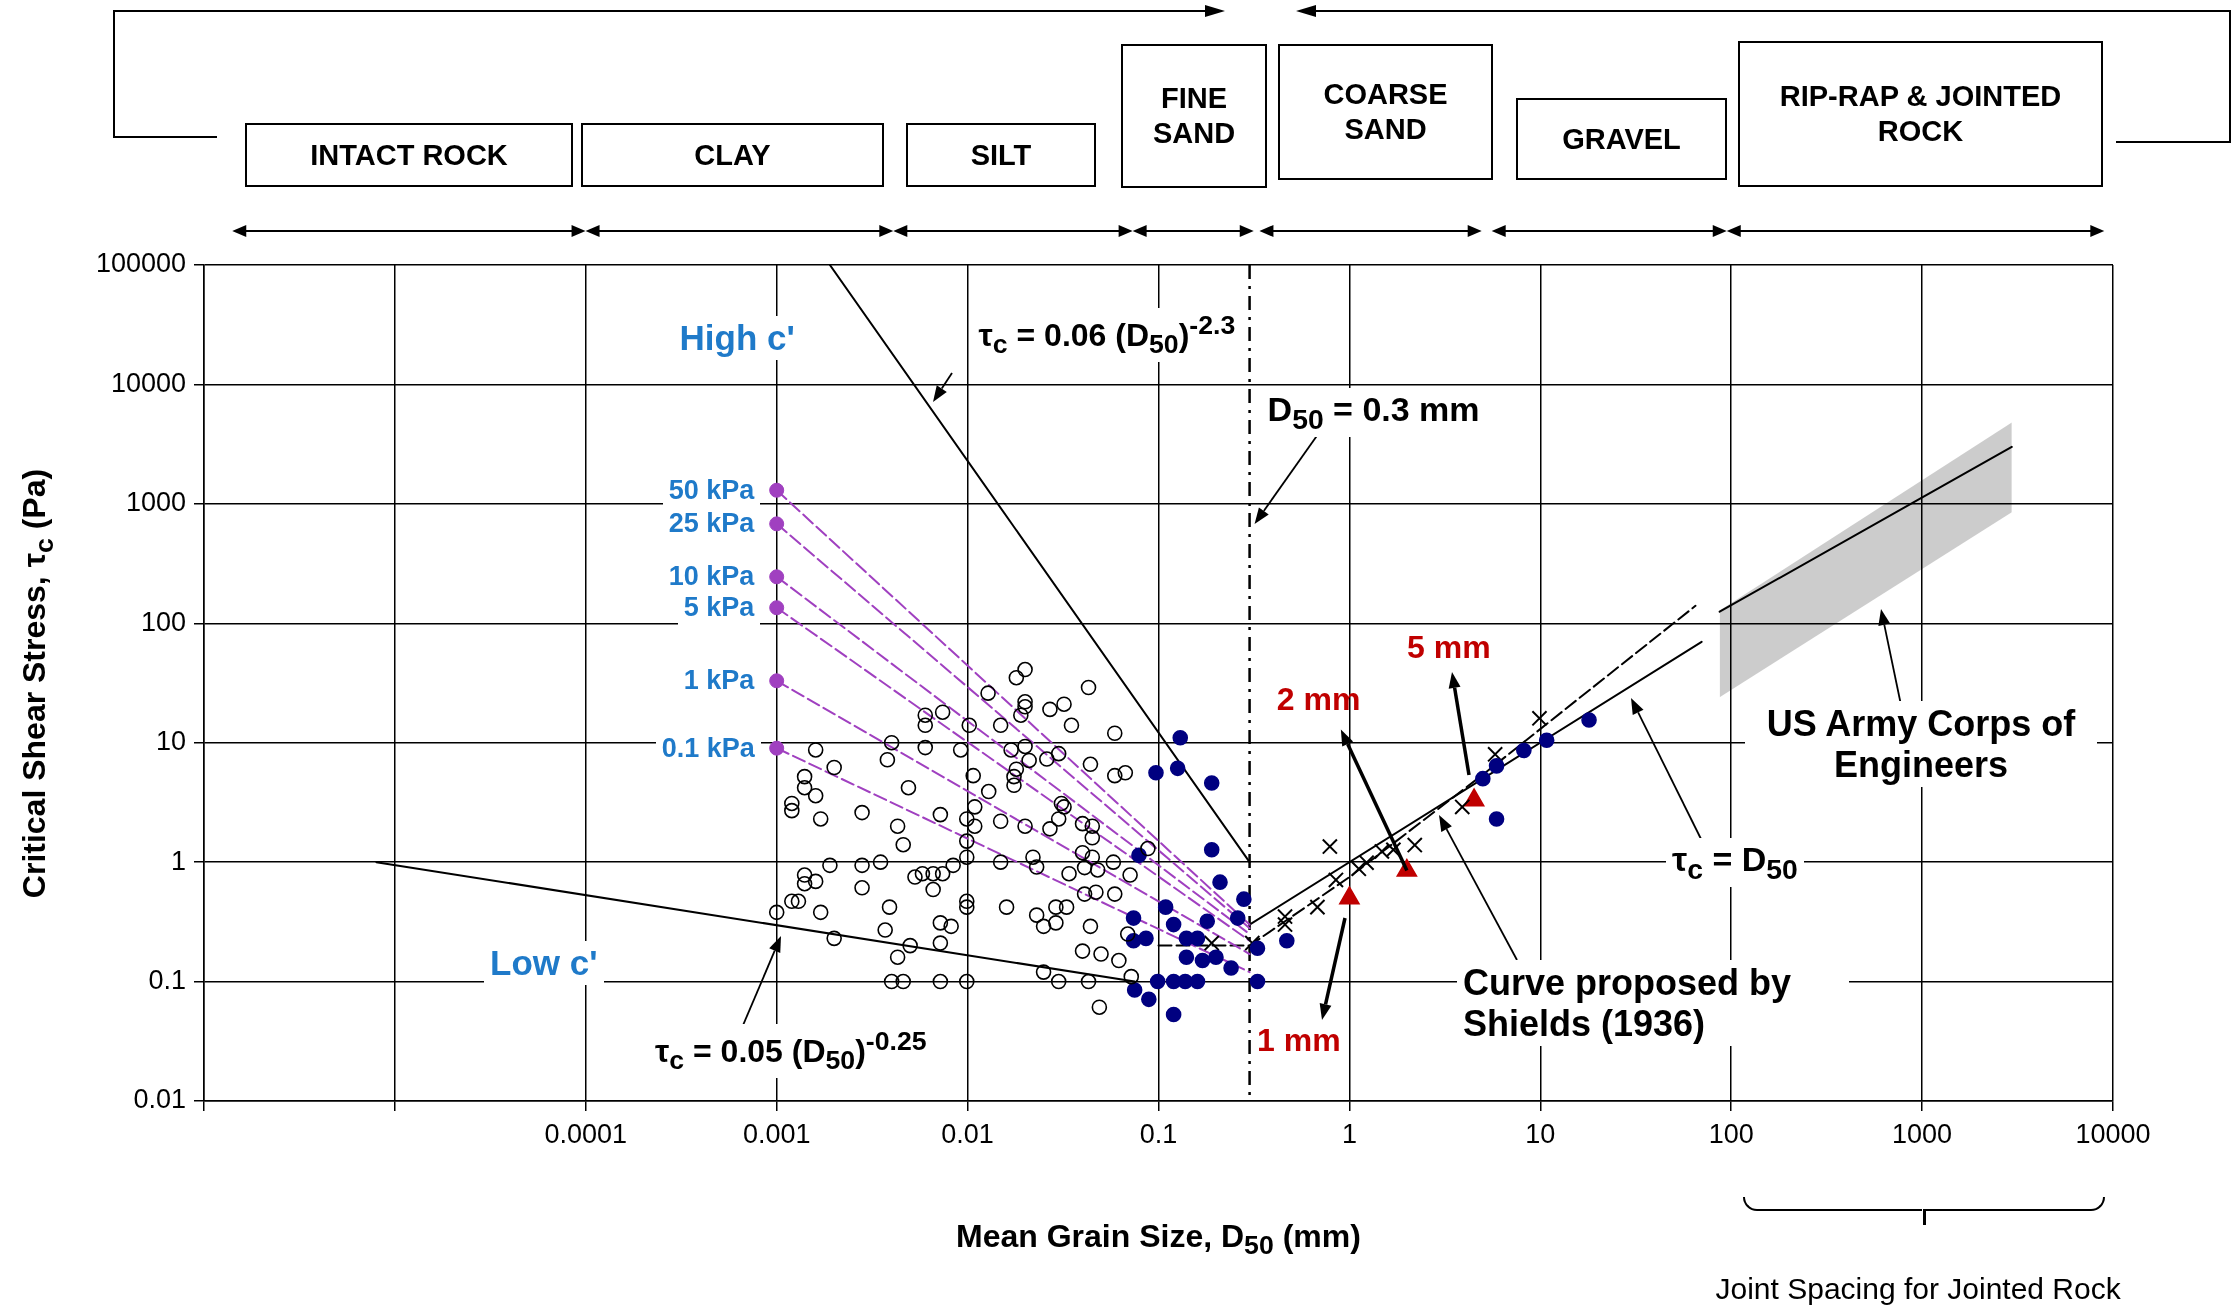 The image size is (2234, 1312). I want to click on annotation: τ$_{c}$ = D$_{50}$, so click(1735, 862).